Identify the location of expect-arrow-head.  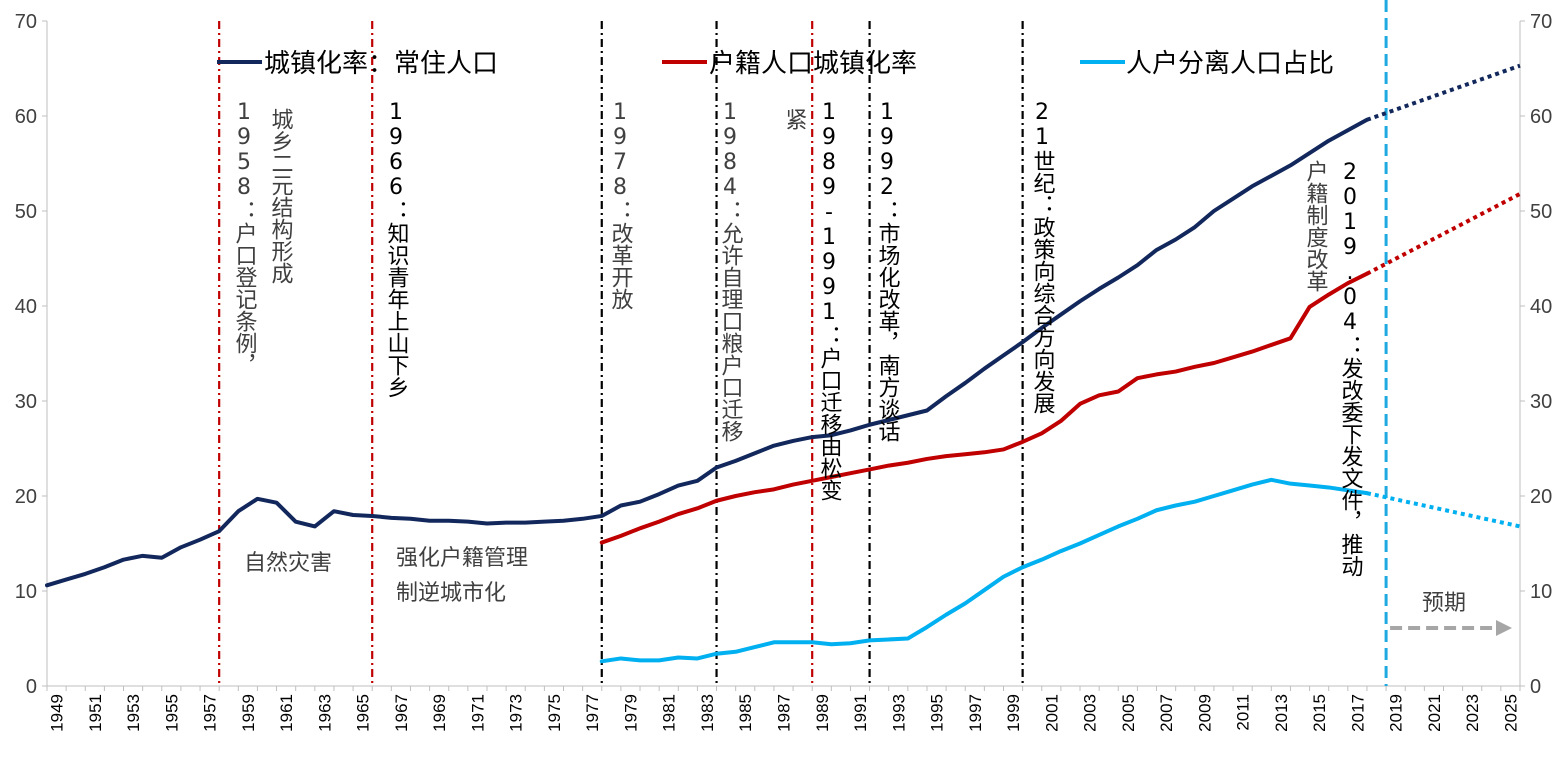
(1504, 628).